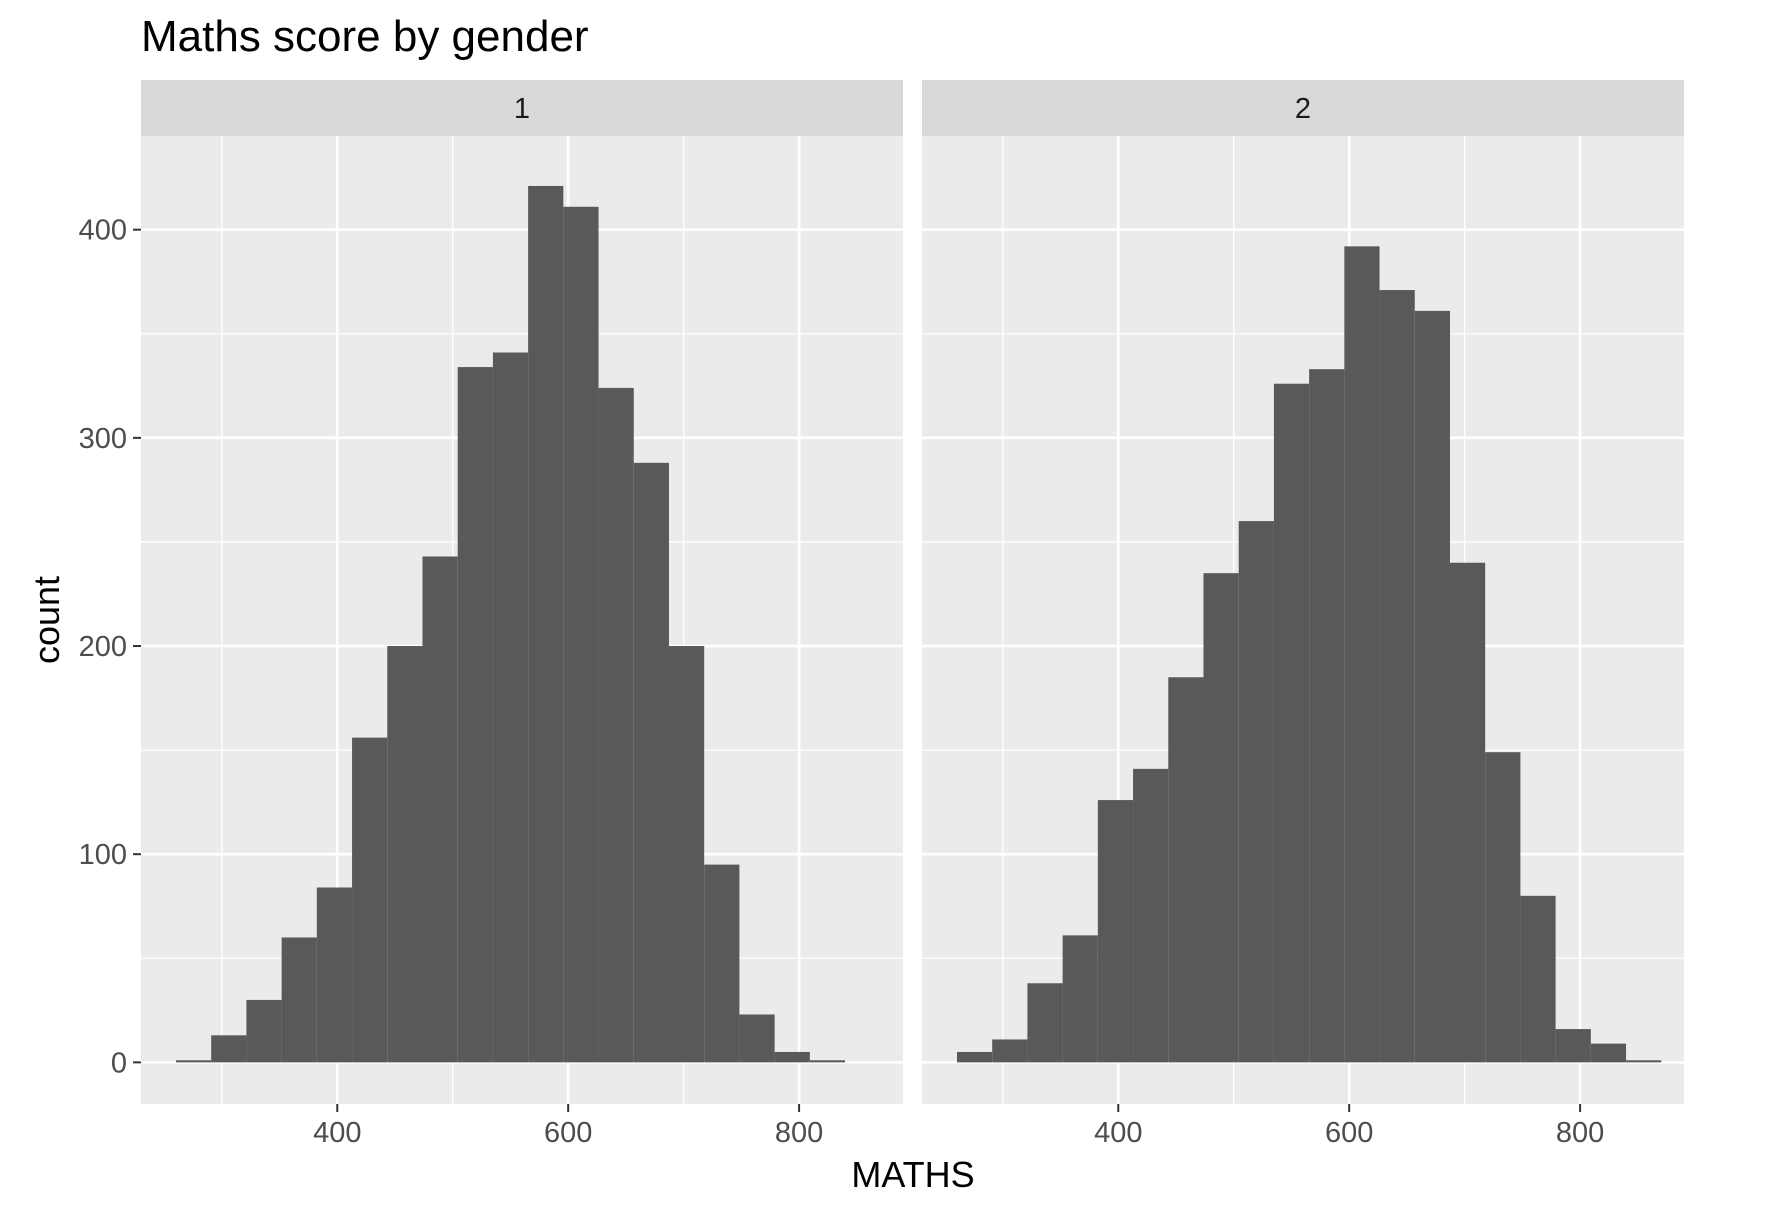 The height and width of the screenshot is (1209, 1782). What do you see at coordinates (46, 620) in the screenshot?
I see `y-axis-title: count` at bounding box center [46, 620].